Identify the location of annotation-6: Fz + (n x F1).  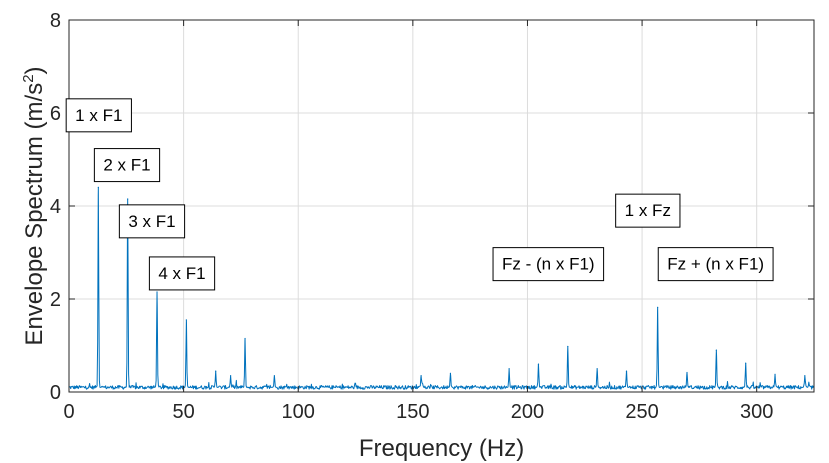
(715, 264).